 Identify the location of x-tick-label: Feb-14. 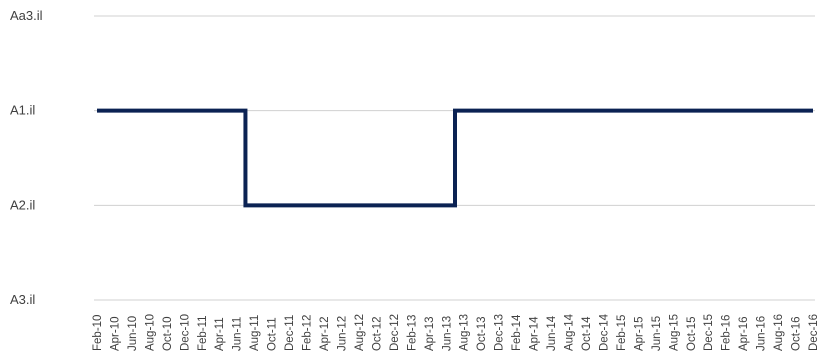
(517, 332).